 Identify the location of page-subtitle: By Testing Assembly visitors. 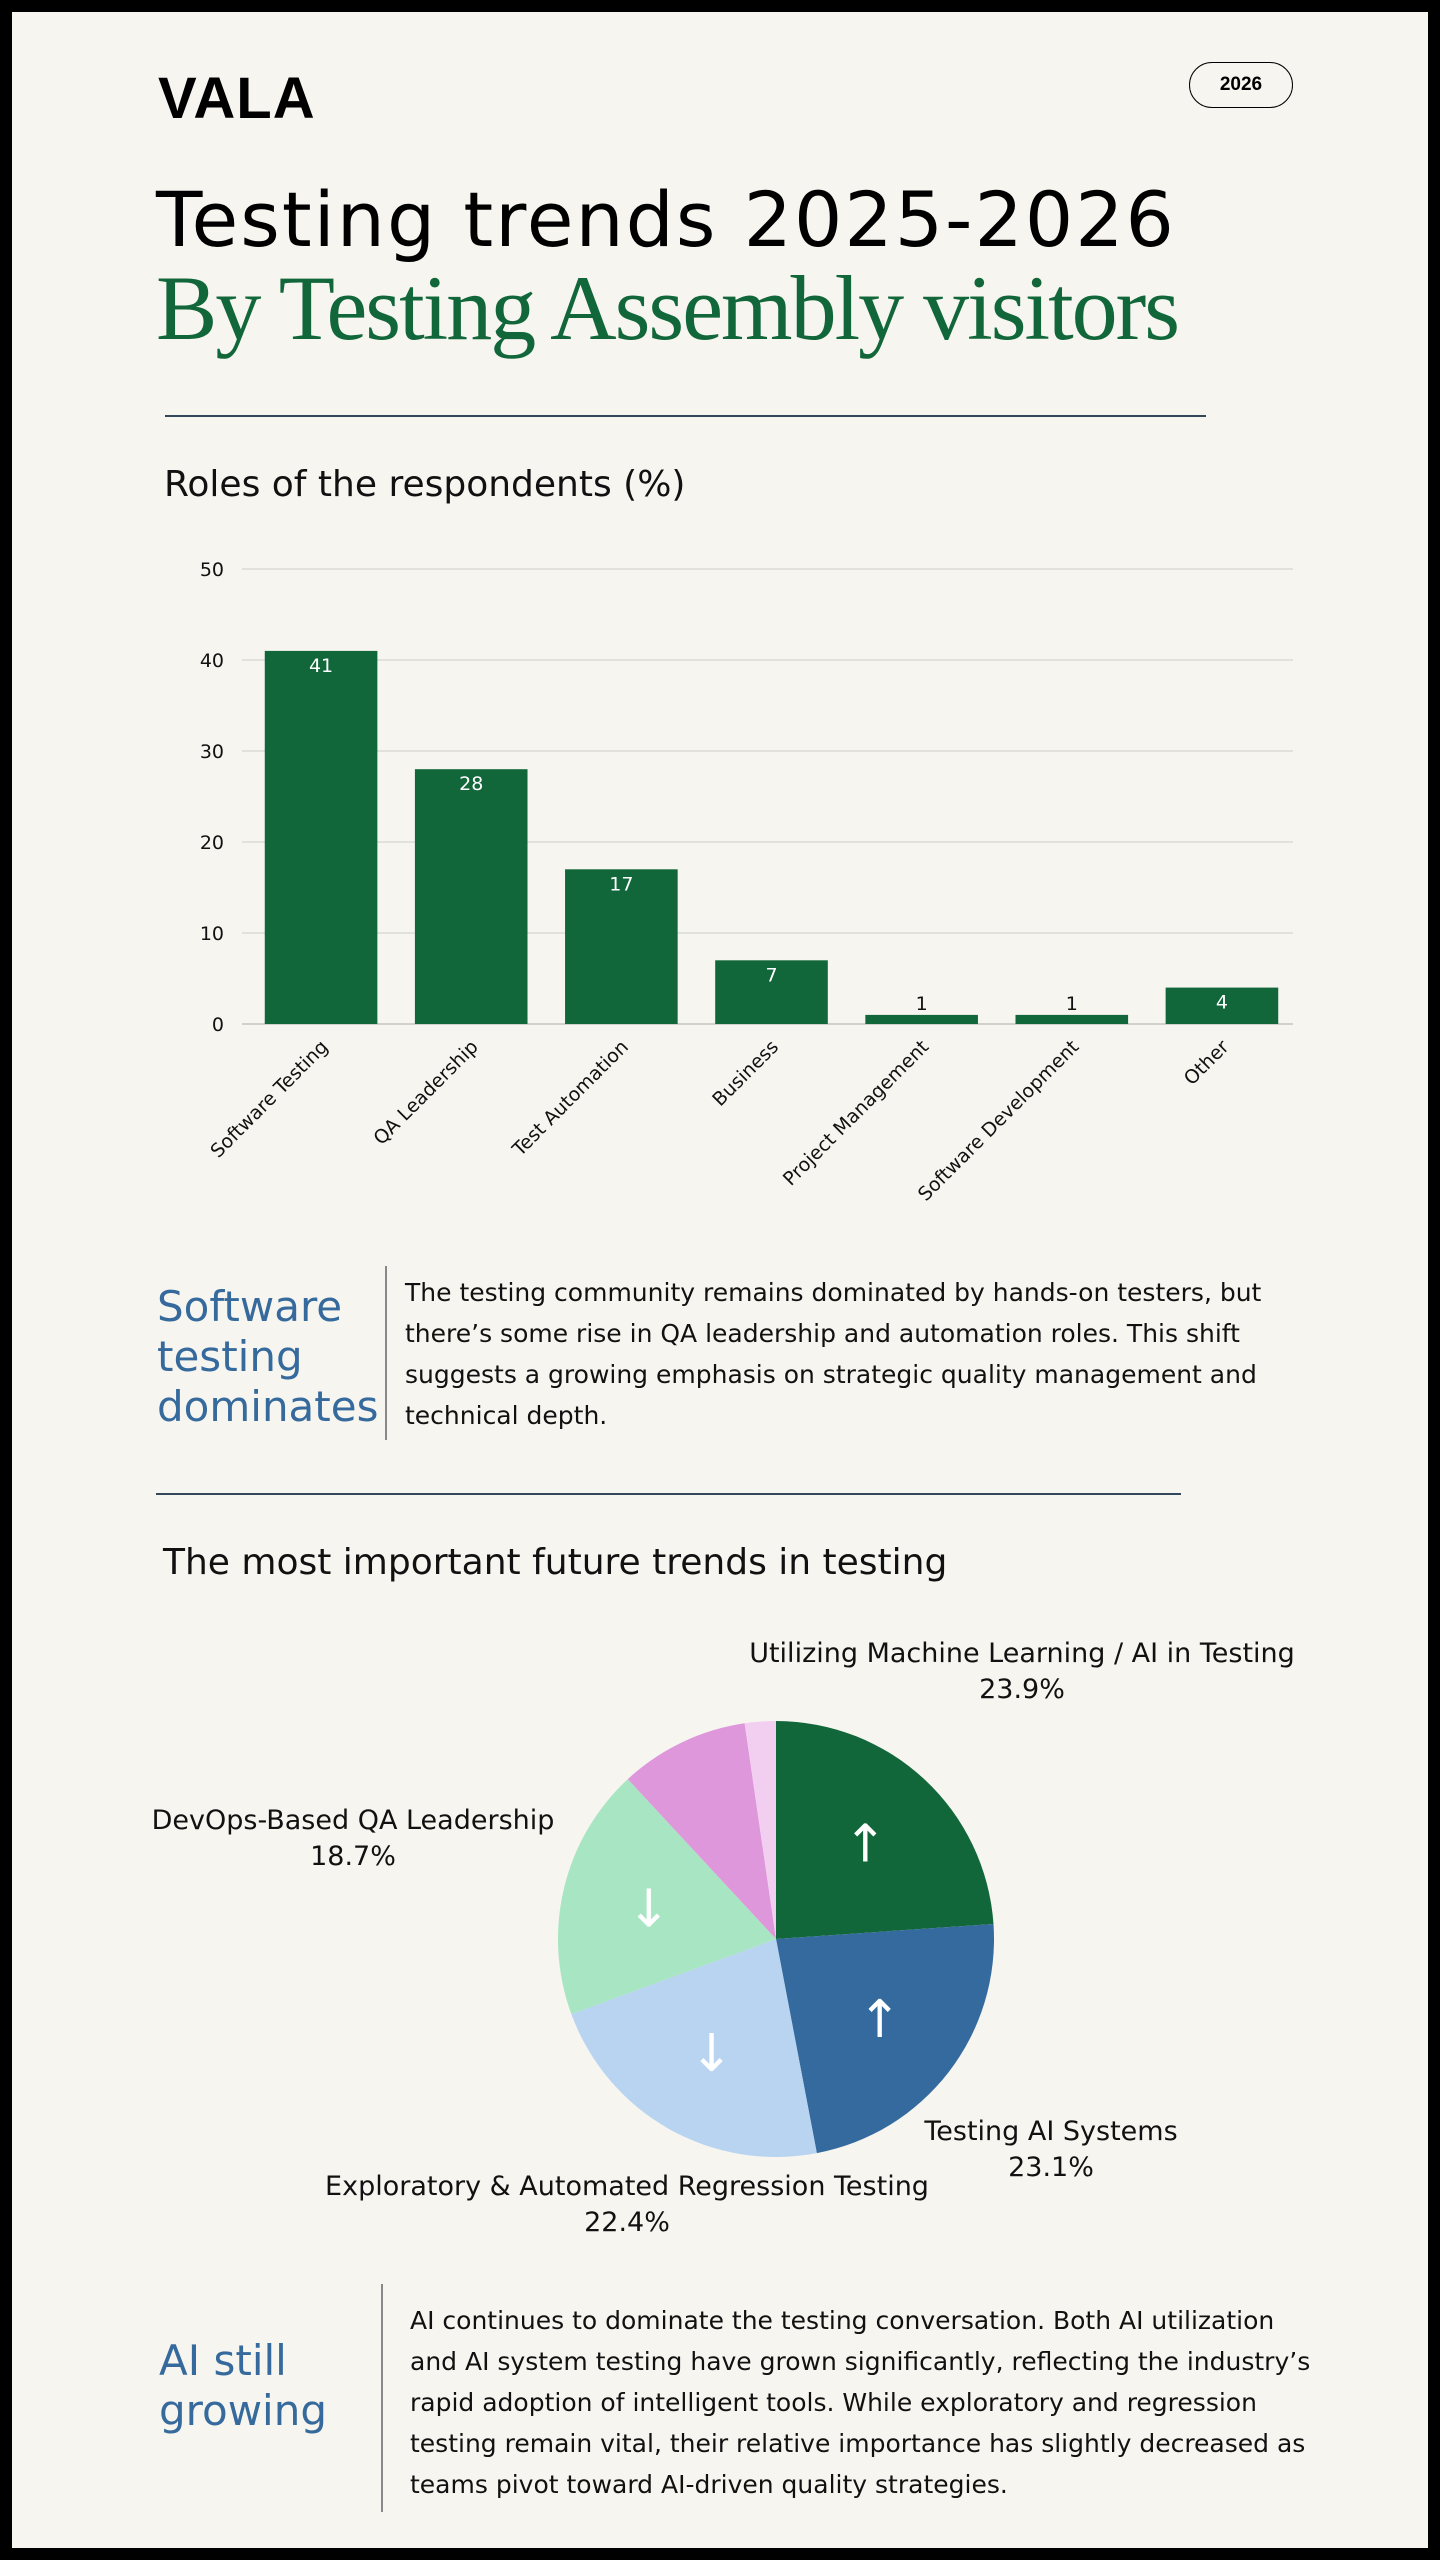
(668, 308).